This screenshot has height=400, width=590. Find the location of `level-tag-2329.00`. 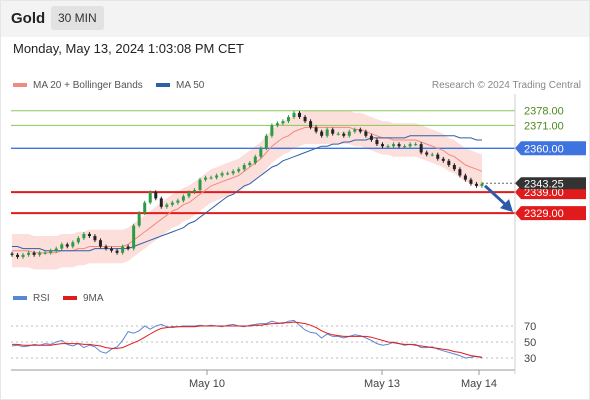

level-tag-2329.00 is located at coordinates (550, 213).